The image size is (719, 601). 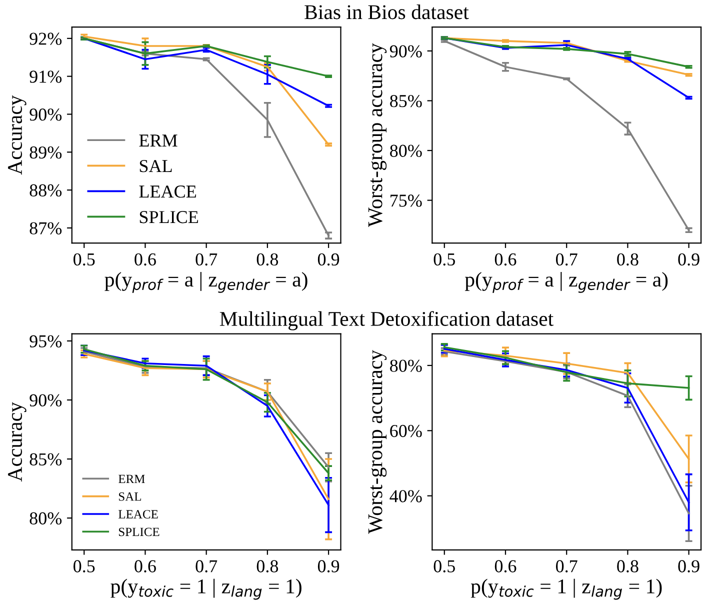 What do you see at coordinates (387, 320) in the screenshot?
I see `text: Multilingual Text Detoxification dataset` at bounding box center [387, 320].